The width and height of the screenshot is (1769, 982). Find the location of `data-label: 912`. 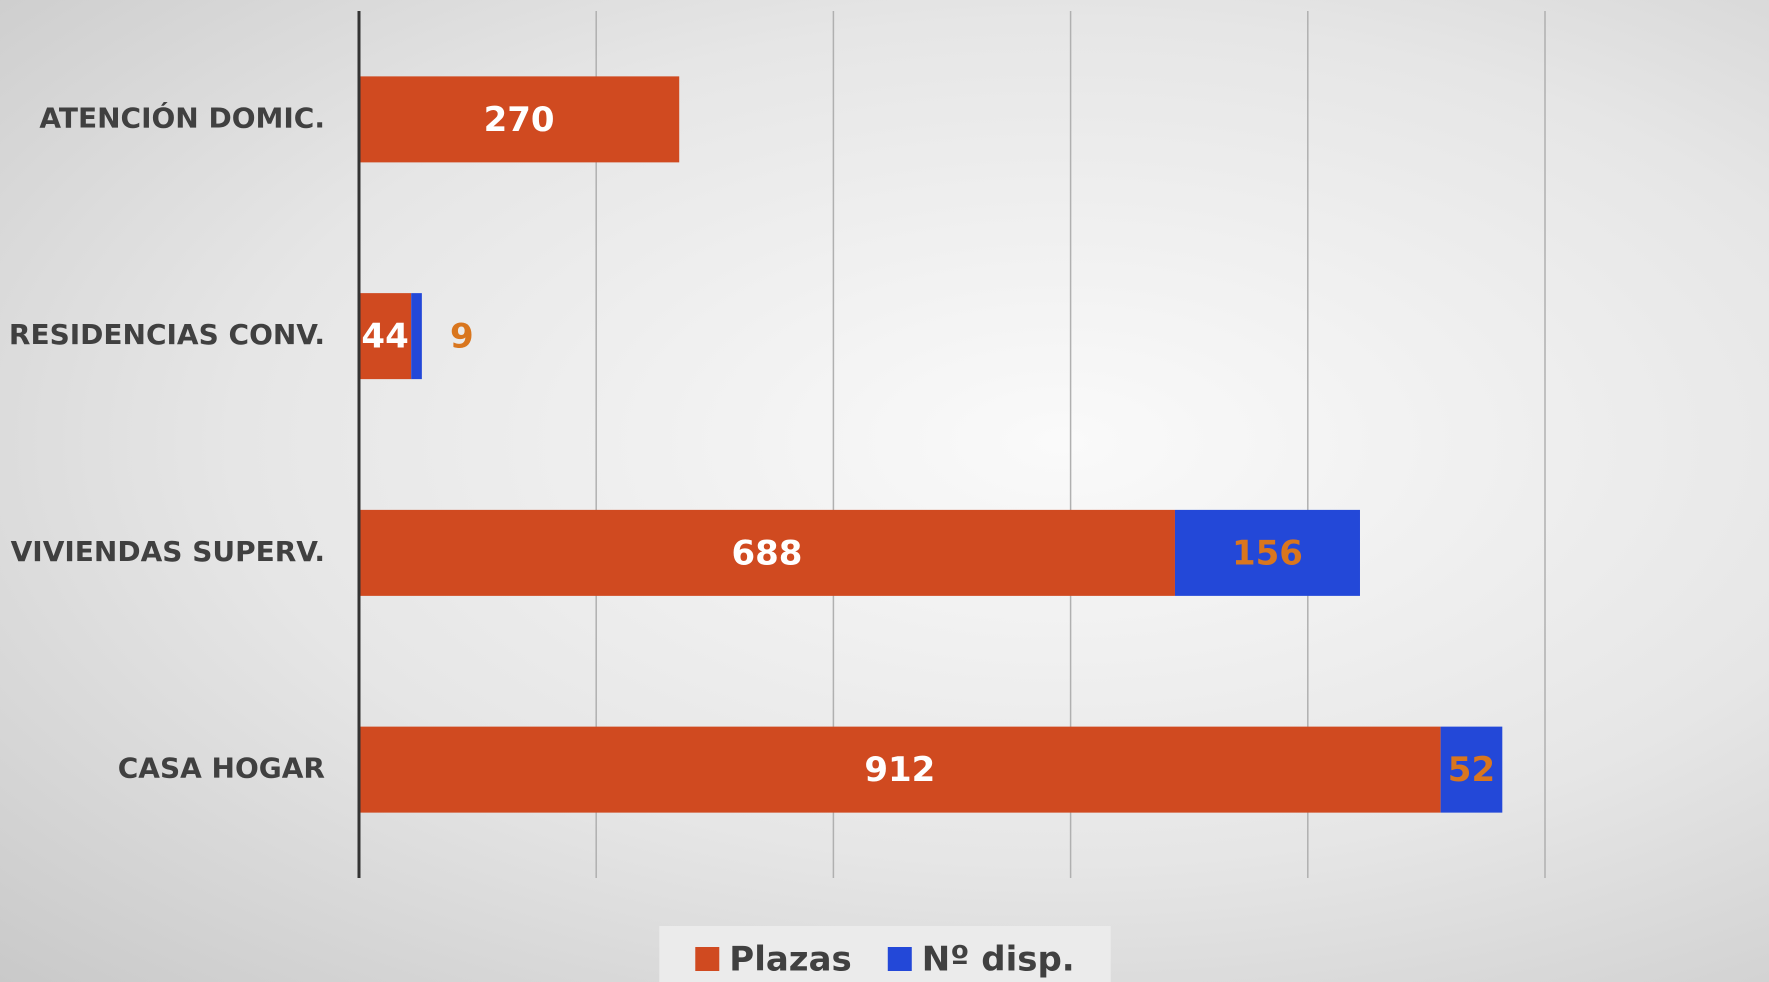

data-label: 912 is located at coordinates (899, 770).